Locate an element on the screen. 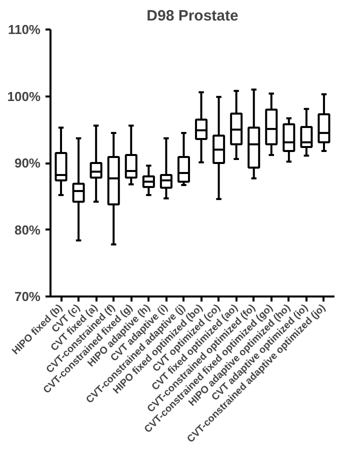 The height and width of the screenshot is (452, 340). y-tick-label: 110% is located at coordinates (24, 29).